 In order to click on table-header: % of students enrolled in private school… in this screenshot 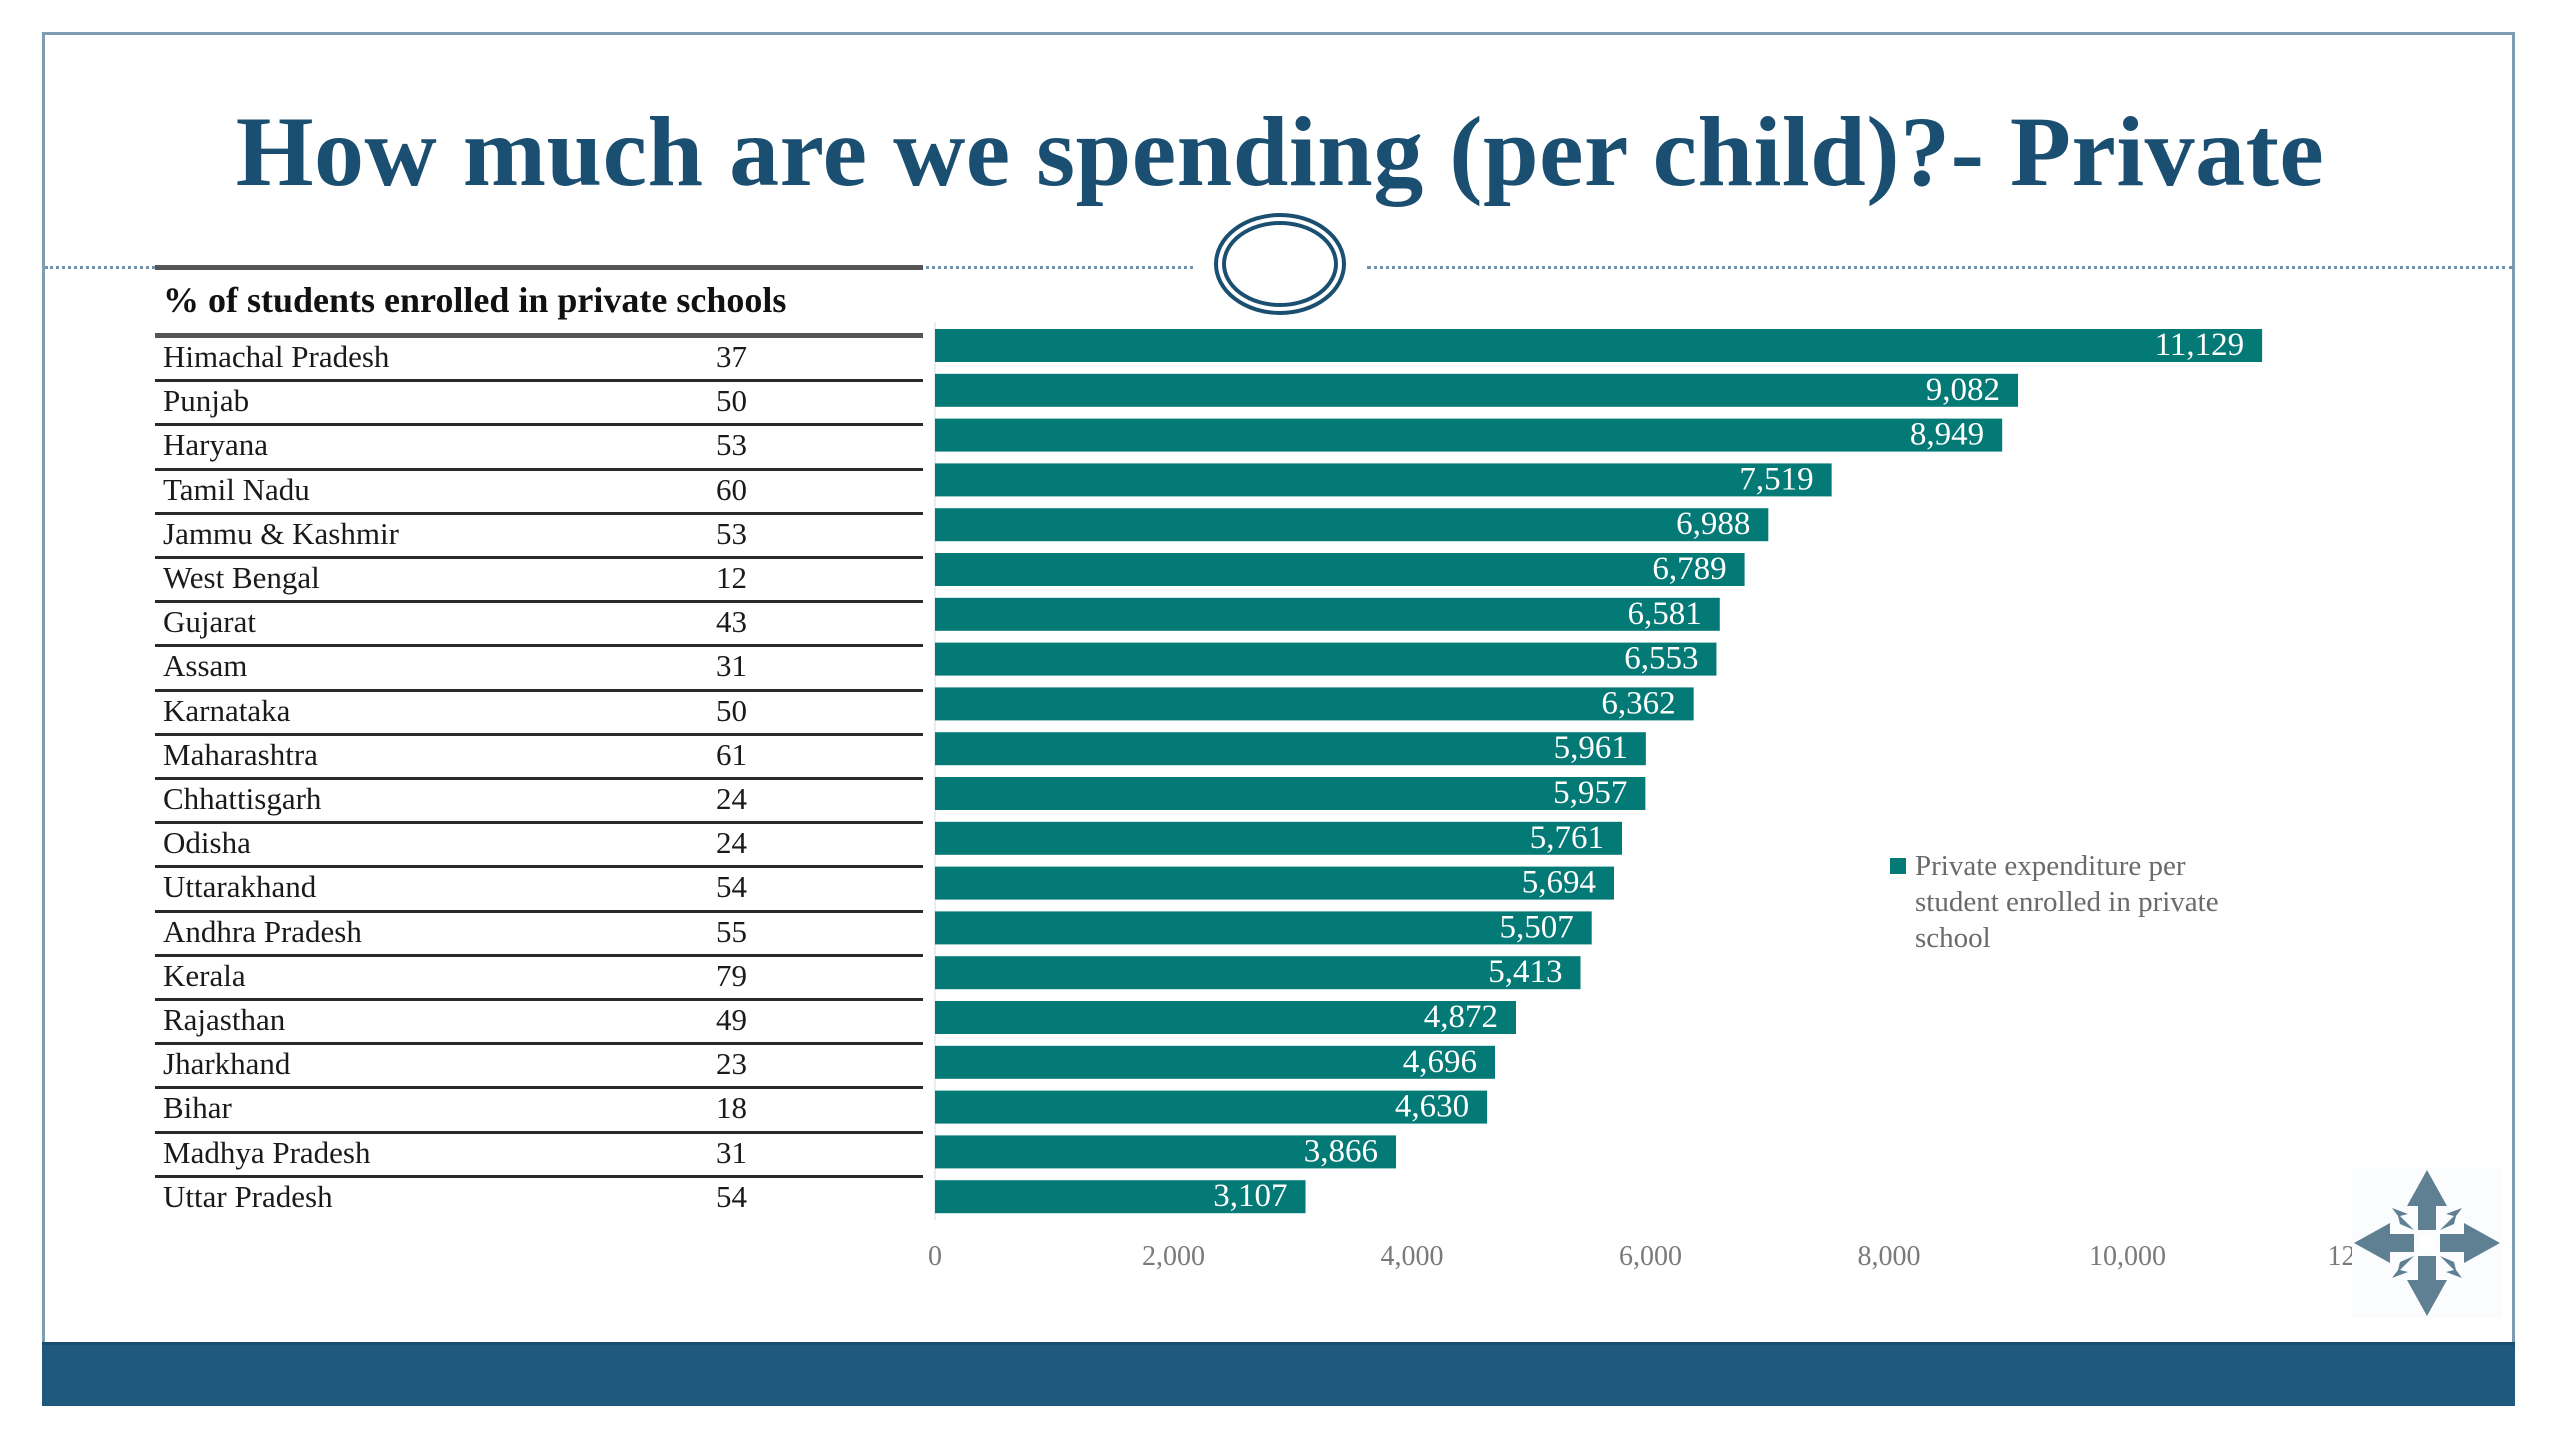, I will do `click(475, 300)`.